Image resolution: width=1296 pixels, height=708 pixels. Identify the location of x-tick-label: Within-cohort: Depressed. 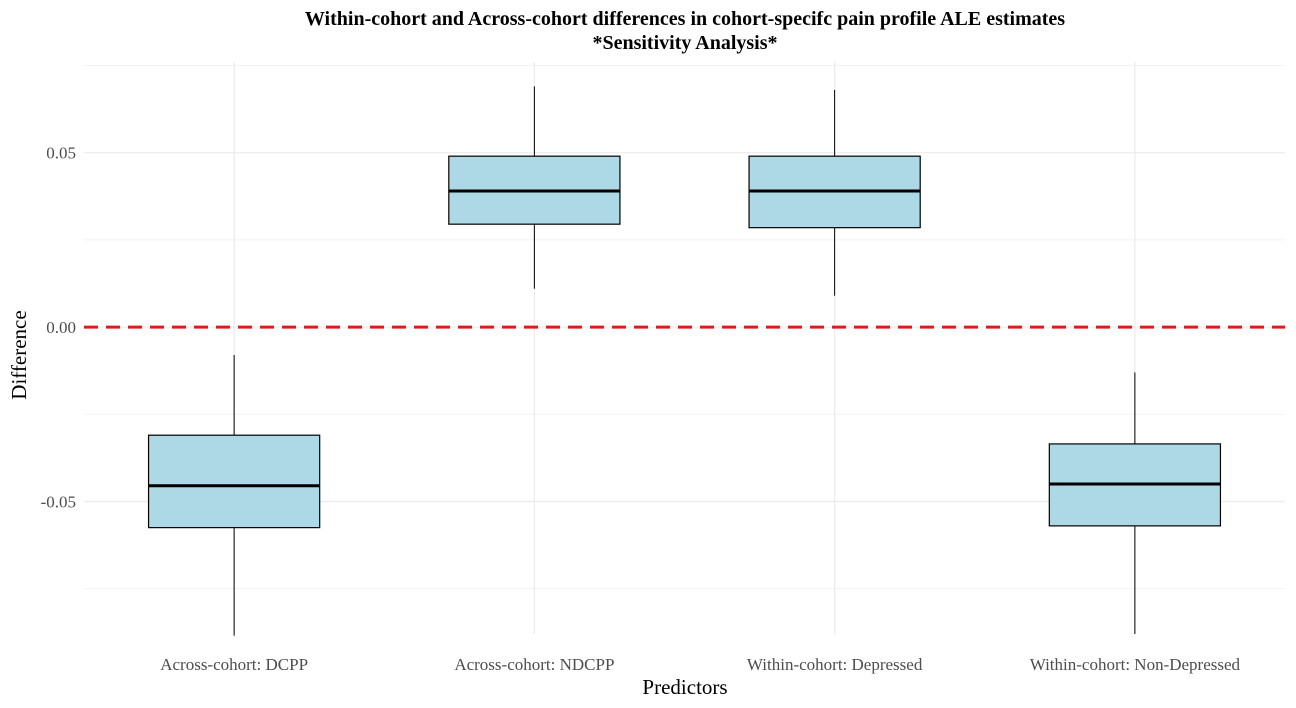
(835, 664).